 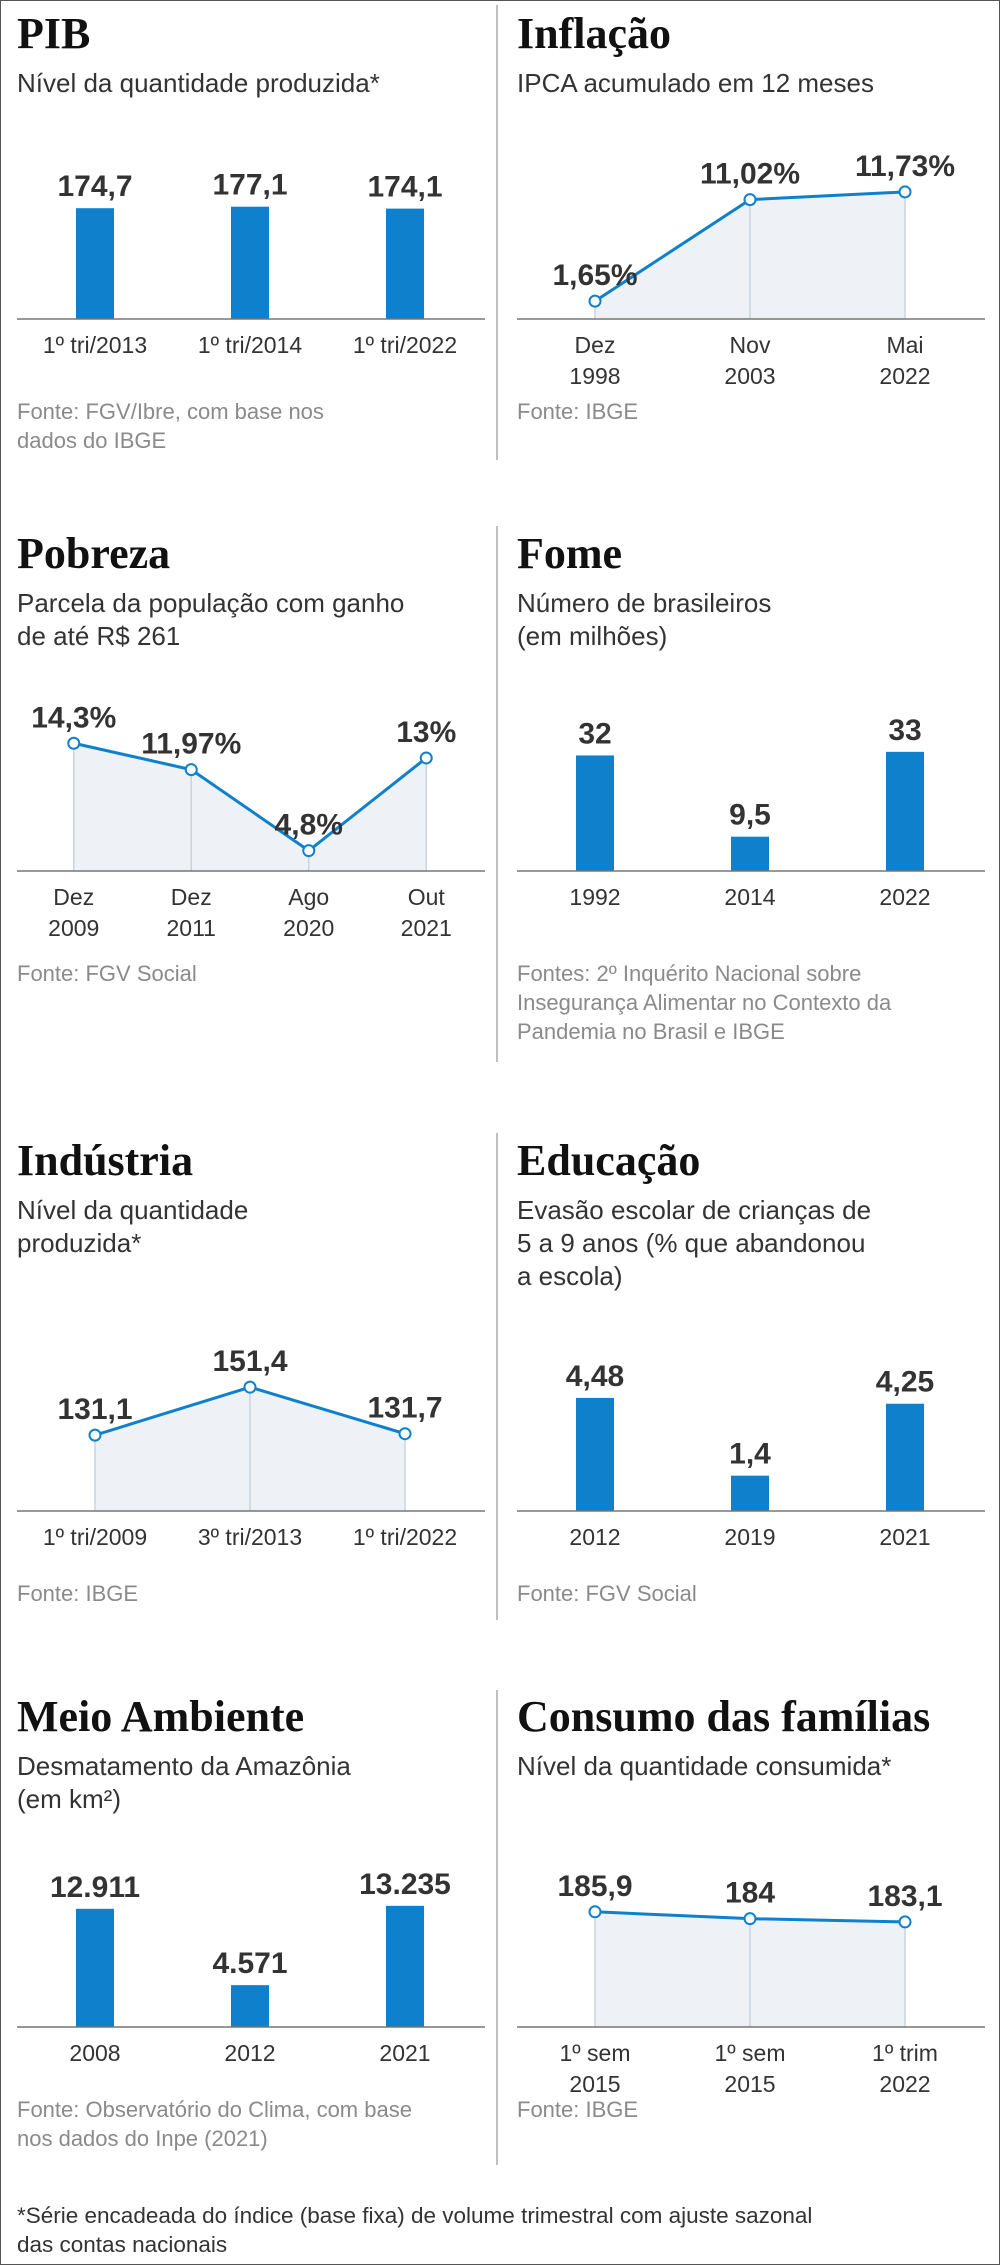 What do you see at coordinates (404, 1408) in the screenshot?
I see `value-label: 131,7` at bounding box center [404, 1408].